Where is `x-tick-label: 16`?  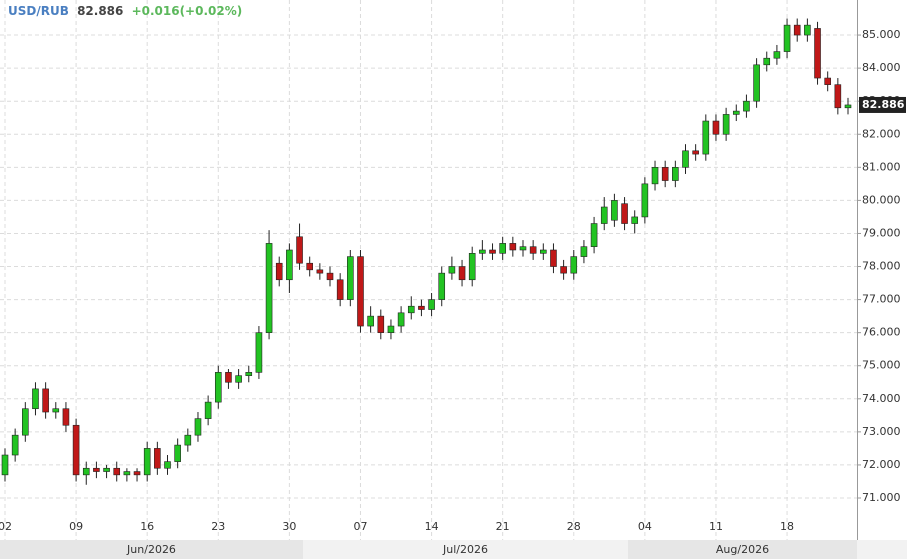
x-tick-label: 16 is located at coordinates (147, 526).